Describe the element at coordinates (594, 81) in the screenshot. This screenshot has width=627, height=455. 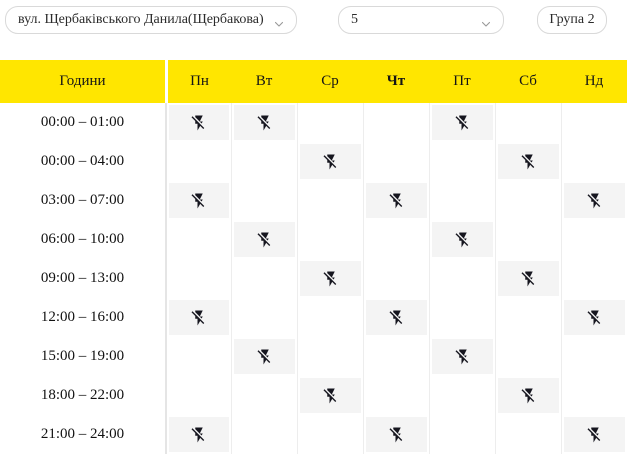
I see `day-header: Нд` at that location.